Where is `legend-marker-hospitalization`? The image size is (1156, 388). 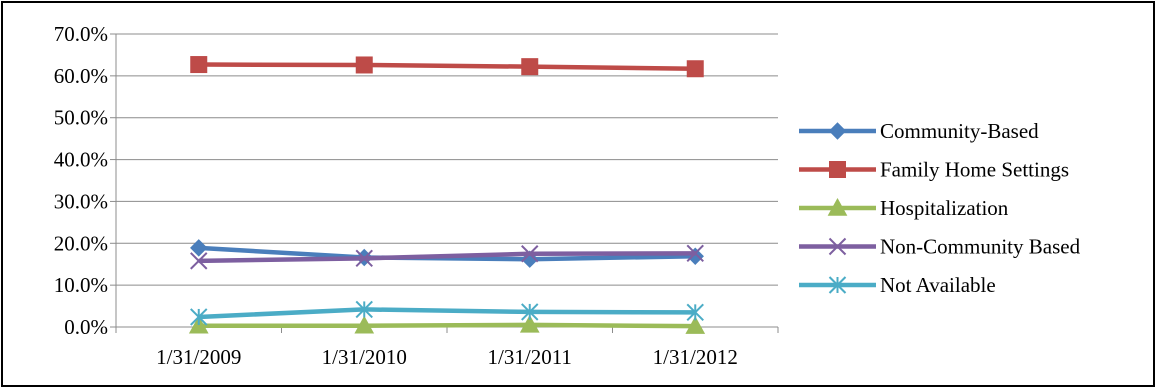
legend-marker-hospitalization is located at coordinates (837, 206).